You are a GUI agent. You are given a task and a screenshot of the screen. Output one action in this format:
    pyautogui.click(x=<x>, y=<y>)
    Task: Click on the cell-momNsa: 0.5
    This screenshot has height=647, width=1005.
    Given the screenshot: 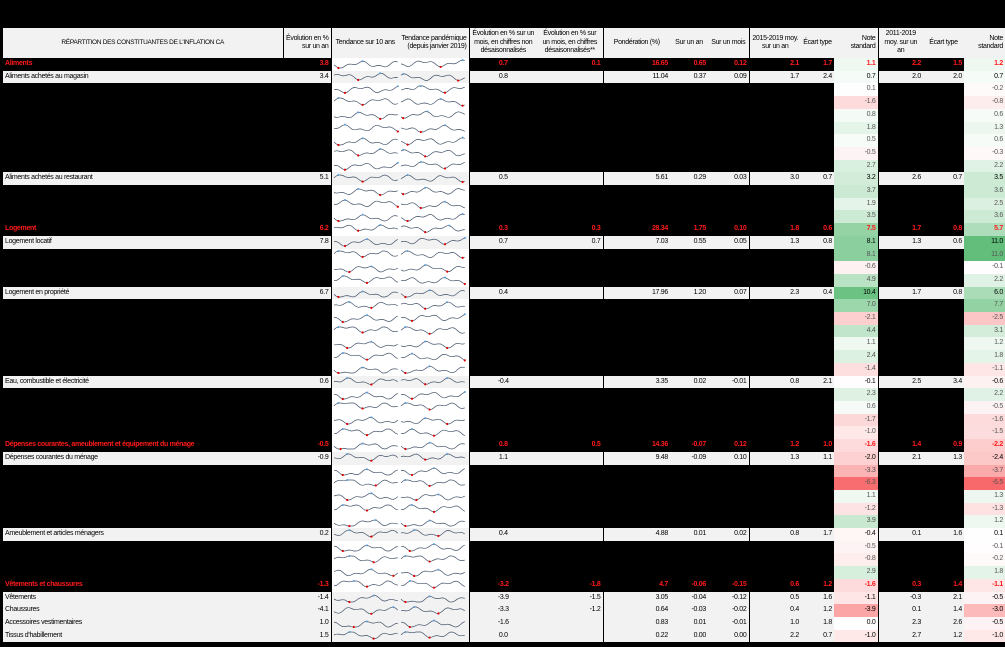 What is the action you would take?
    pyautogui.click(x=503, y=179)
    